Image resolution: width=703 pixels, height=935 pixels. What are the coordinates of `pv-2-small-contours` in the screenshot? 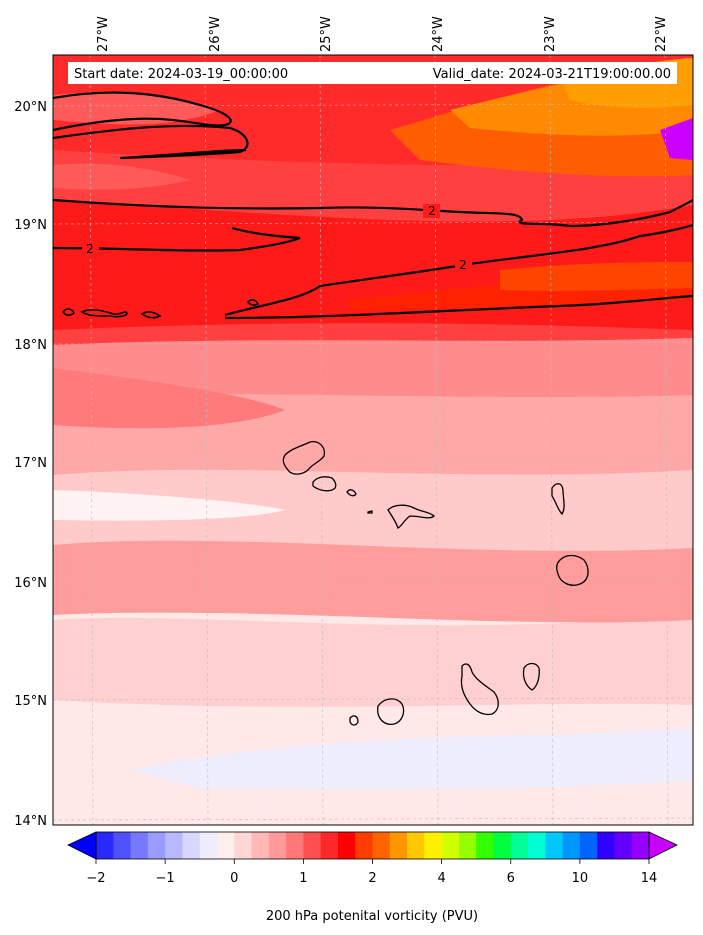 It's located at (160, 309).